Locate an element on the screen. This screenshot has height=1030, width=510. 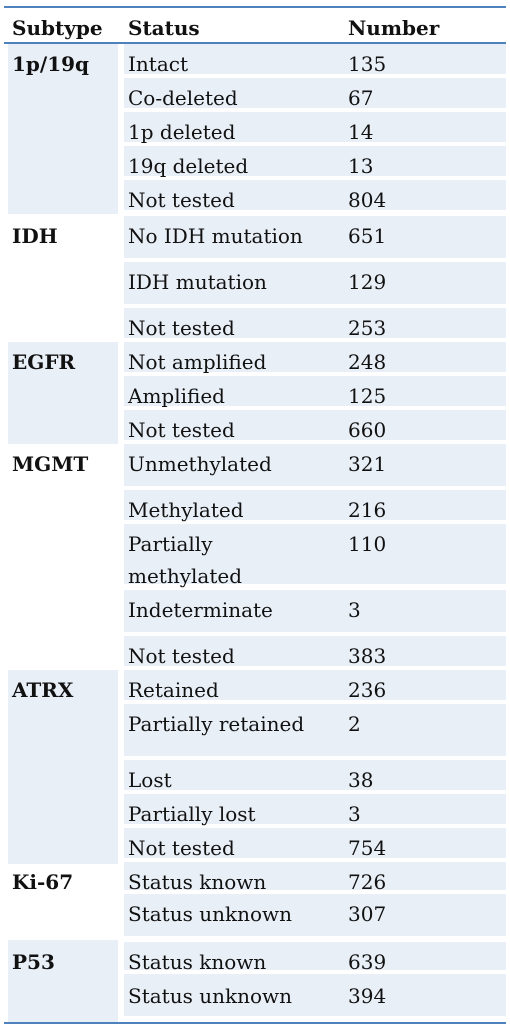
number-cell: 67 is located at coordinates (361, 98).